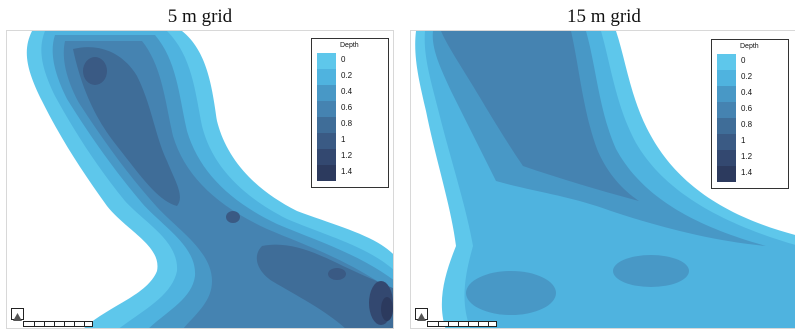 Image resolution: width=795 pixels, height=329 pixels. Describe the element at coordinates (604, 16) in the screenshot. I see `panel-title: 15 m grid` at that location.